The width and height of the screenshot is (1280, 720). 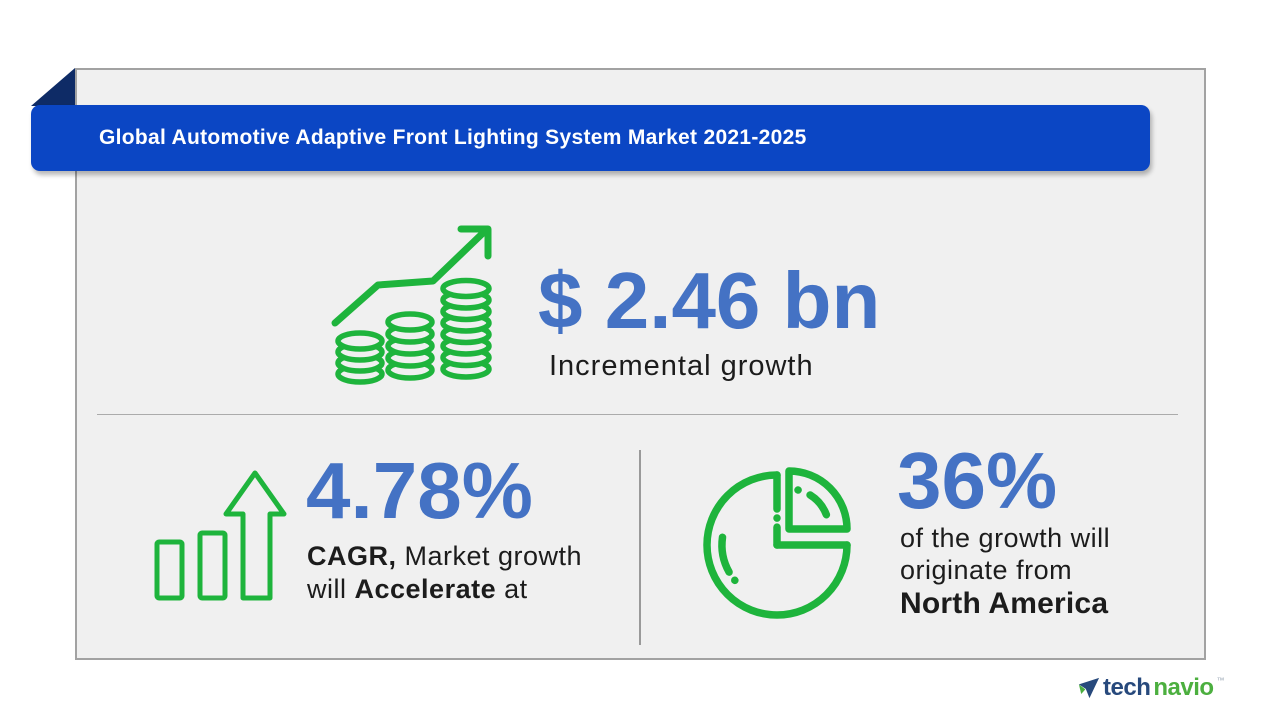 I want to click on technavio-arrow-icon, so click(x=1089, y=688).